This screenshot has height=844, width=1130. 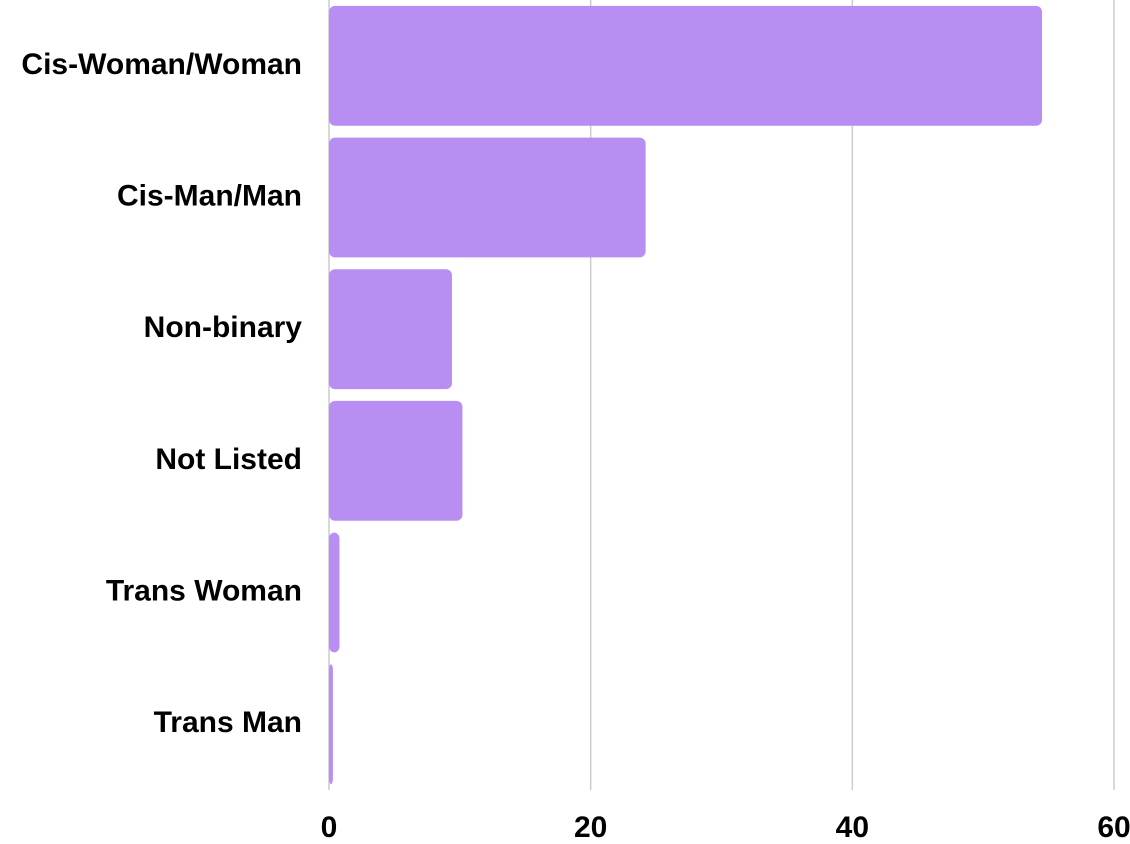 What do you see at coordinates (228, 459) in the screenshot?
I see `y-tick-label: Not Listed` at bounding box center [228, 459].